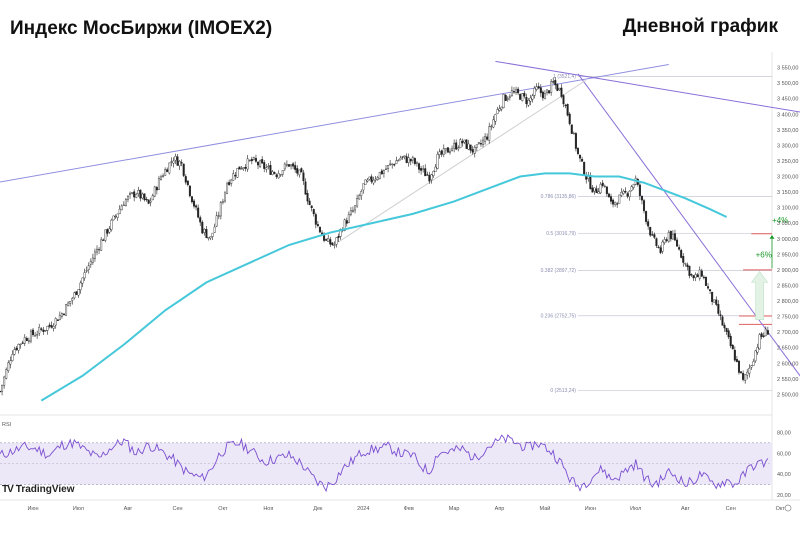 The width and height of the screenshot is (800, 533). I want to click on fib-label: 1 (3521,4), so click(564, 77).